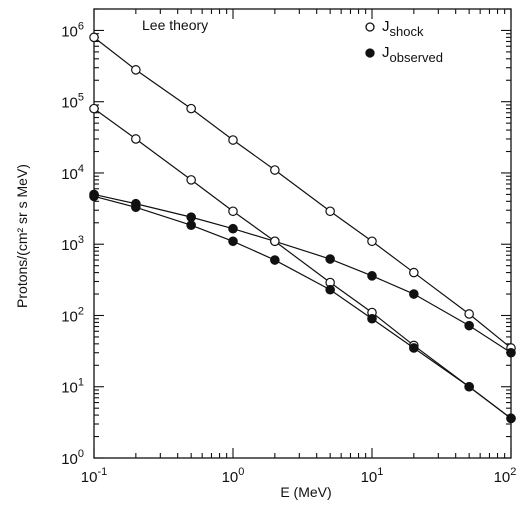  I want to click on legend: Jshock Jobserved, so click(404, 41).